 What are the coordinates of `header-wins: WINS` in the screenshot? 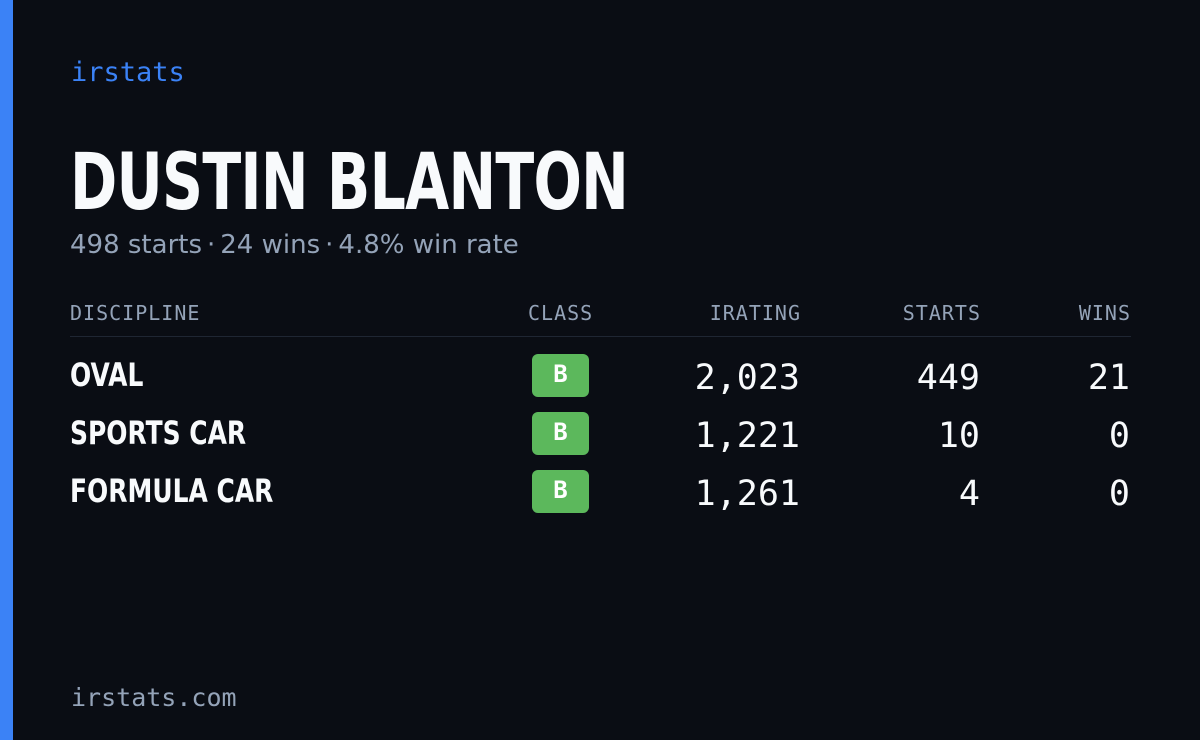 It's located at (1104, 313).